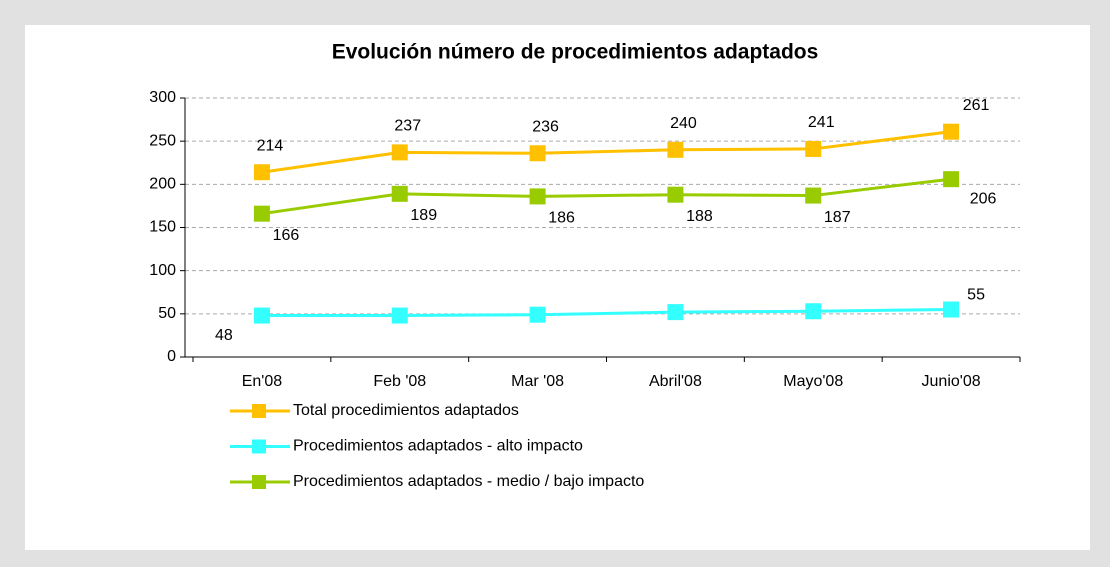 The height and width of the screenshot is (567, 1110). Describe the element at coordinates (675, 381) in the screenshot. I see `x-tick-label: Abril'08` at that location.